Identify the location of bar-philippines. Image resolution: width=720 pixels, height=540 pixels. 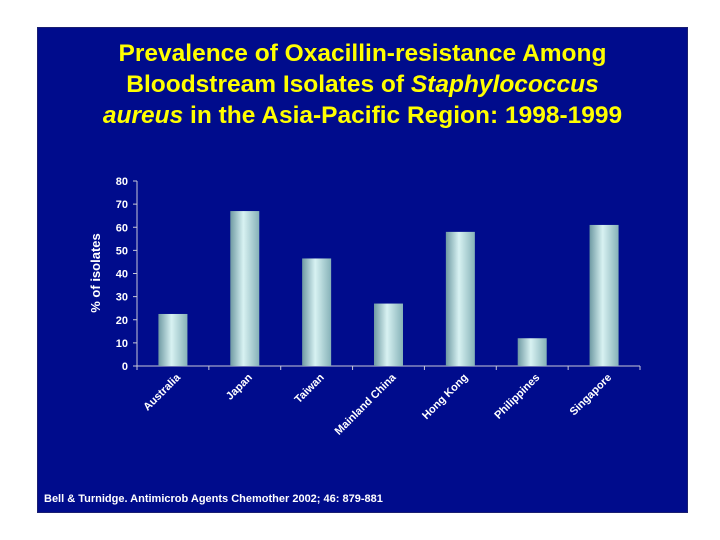
(532, 352).